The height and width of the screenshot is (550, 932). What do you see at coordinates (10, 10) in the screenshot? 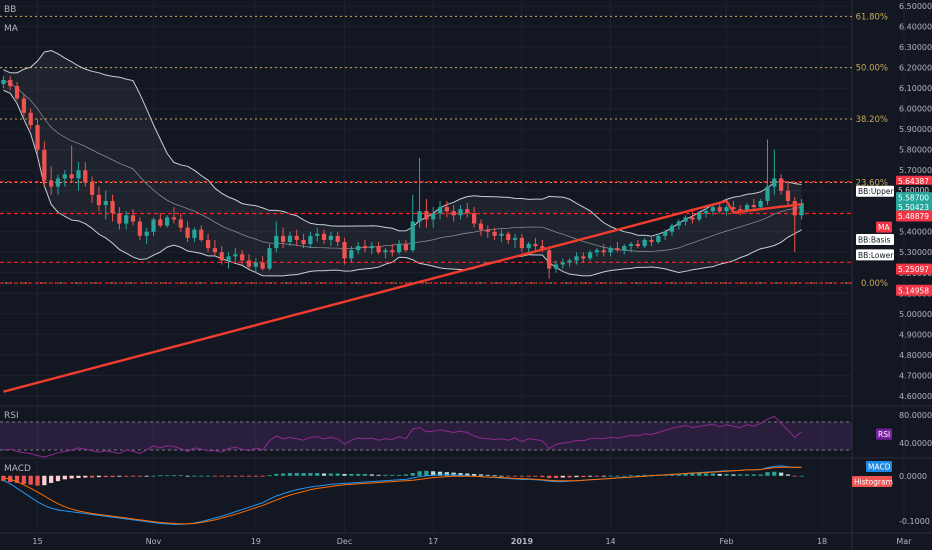
I see `bb-indicator-label: BB` at bounding box center [10, 10].